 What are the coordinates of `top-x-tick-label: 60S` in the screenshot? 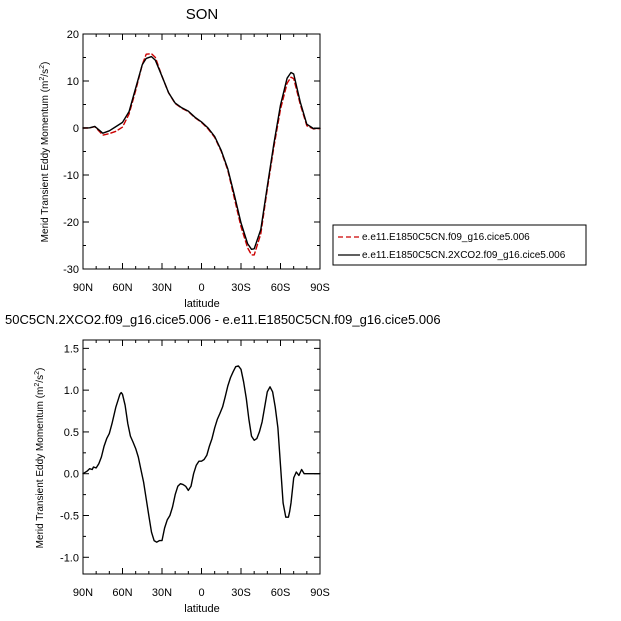 It's located at (281, 288).